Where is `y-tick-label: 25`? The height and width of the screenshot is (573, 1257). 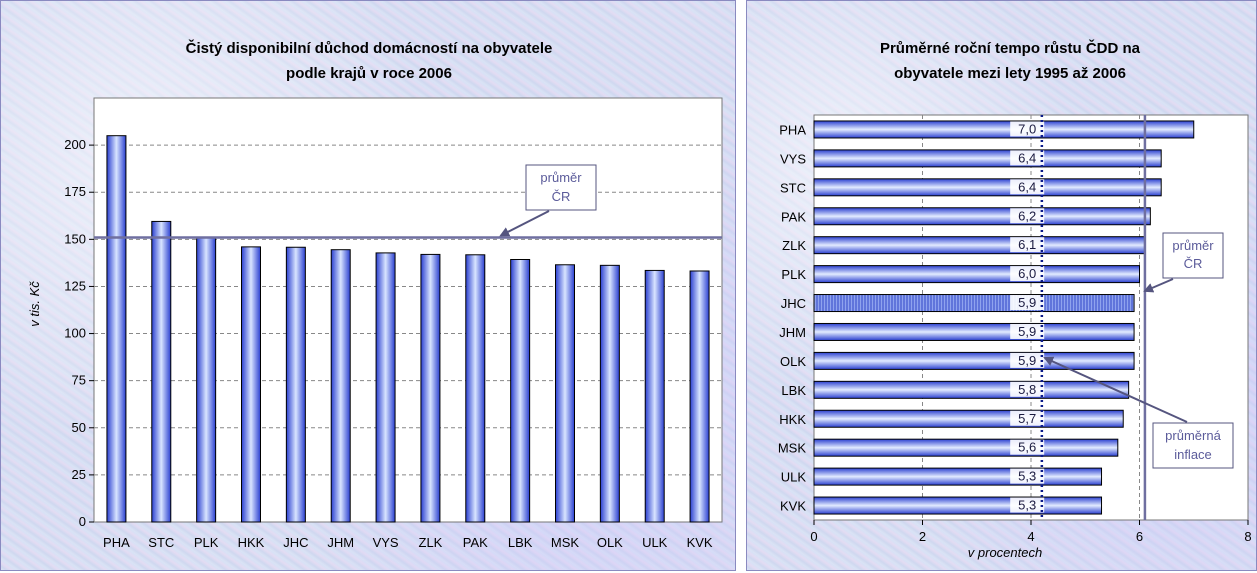
y-tick-label: 25 is located at coordinates (79, 474).